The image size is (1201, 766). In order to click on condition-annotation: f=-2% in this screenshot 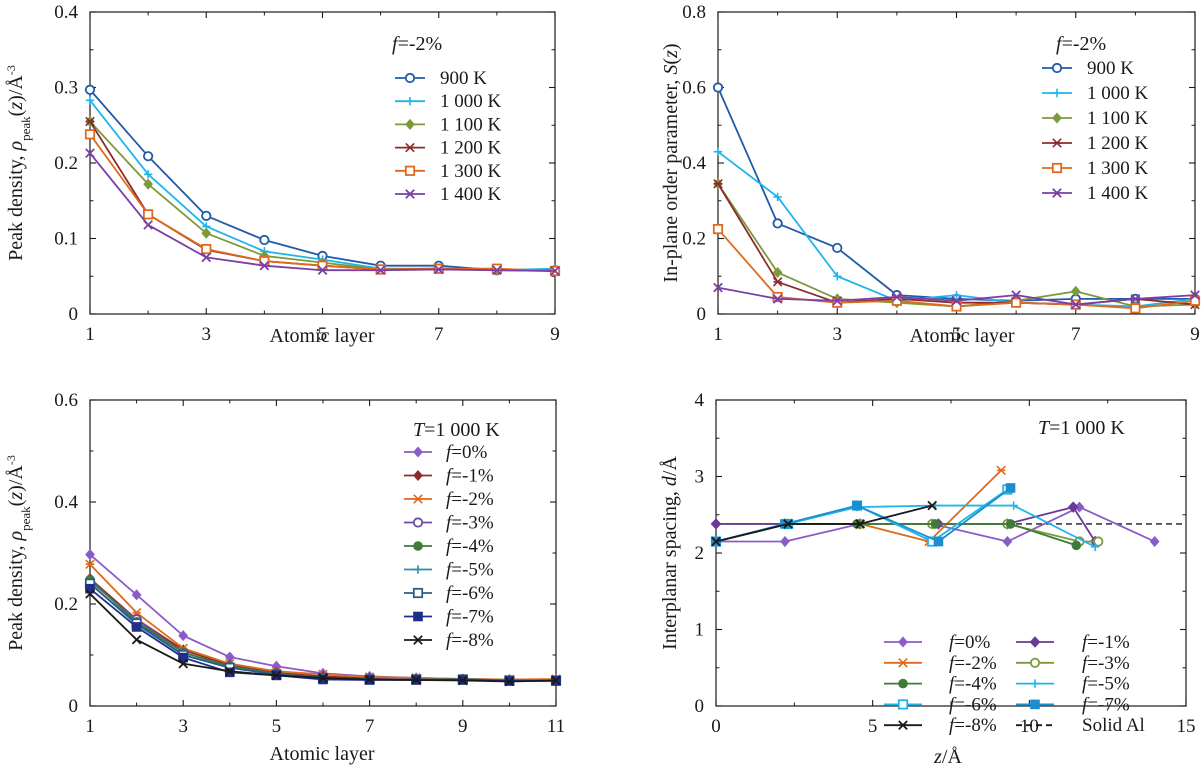, I will do `click(417, 44)`.